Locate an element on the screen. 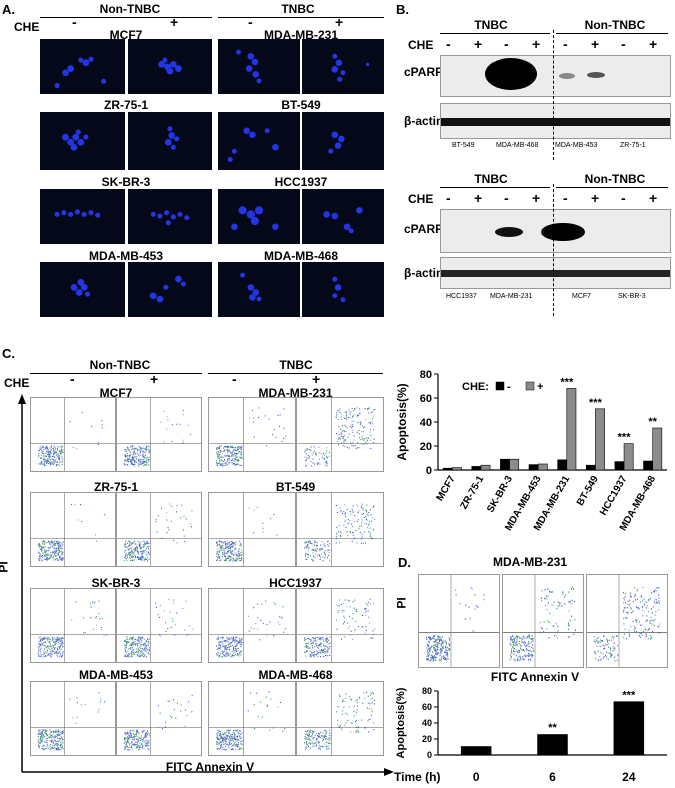 This screenshot has height=788, width=675. legend-label: - is located at coordinates (509, 387).